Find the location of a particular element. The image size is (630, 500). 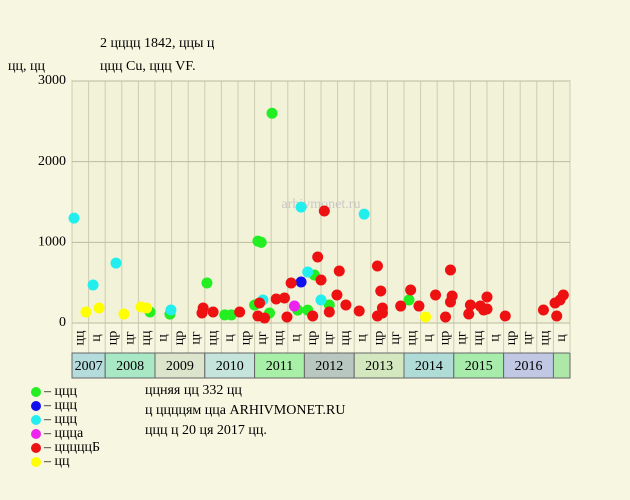

note: ц ццццям цца ARHIVMONET.RU is located at coordinates (245, 410).